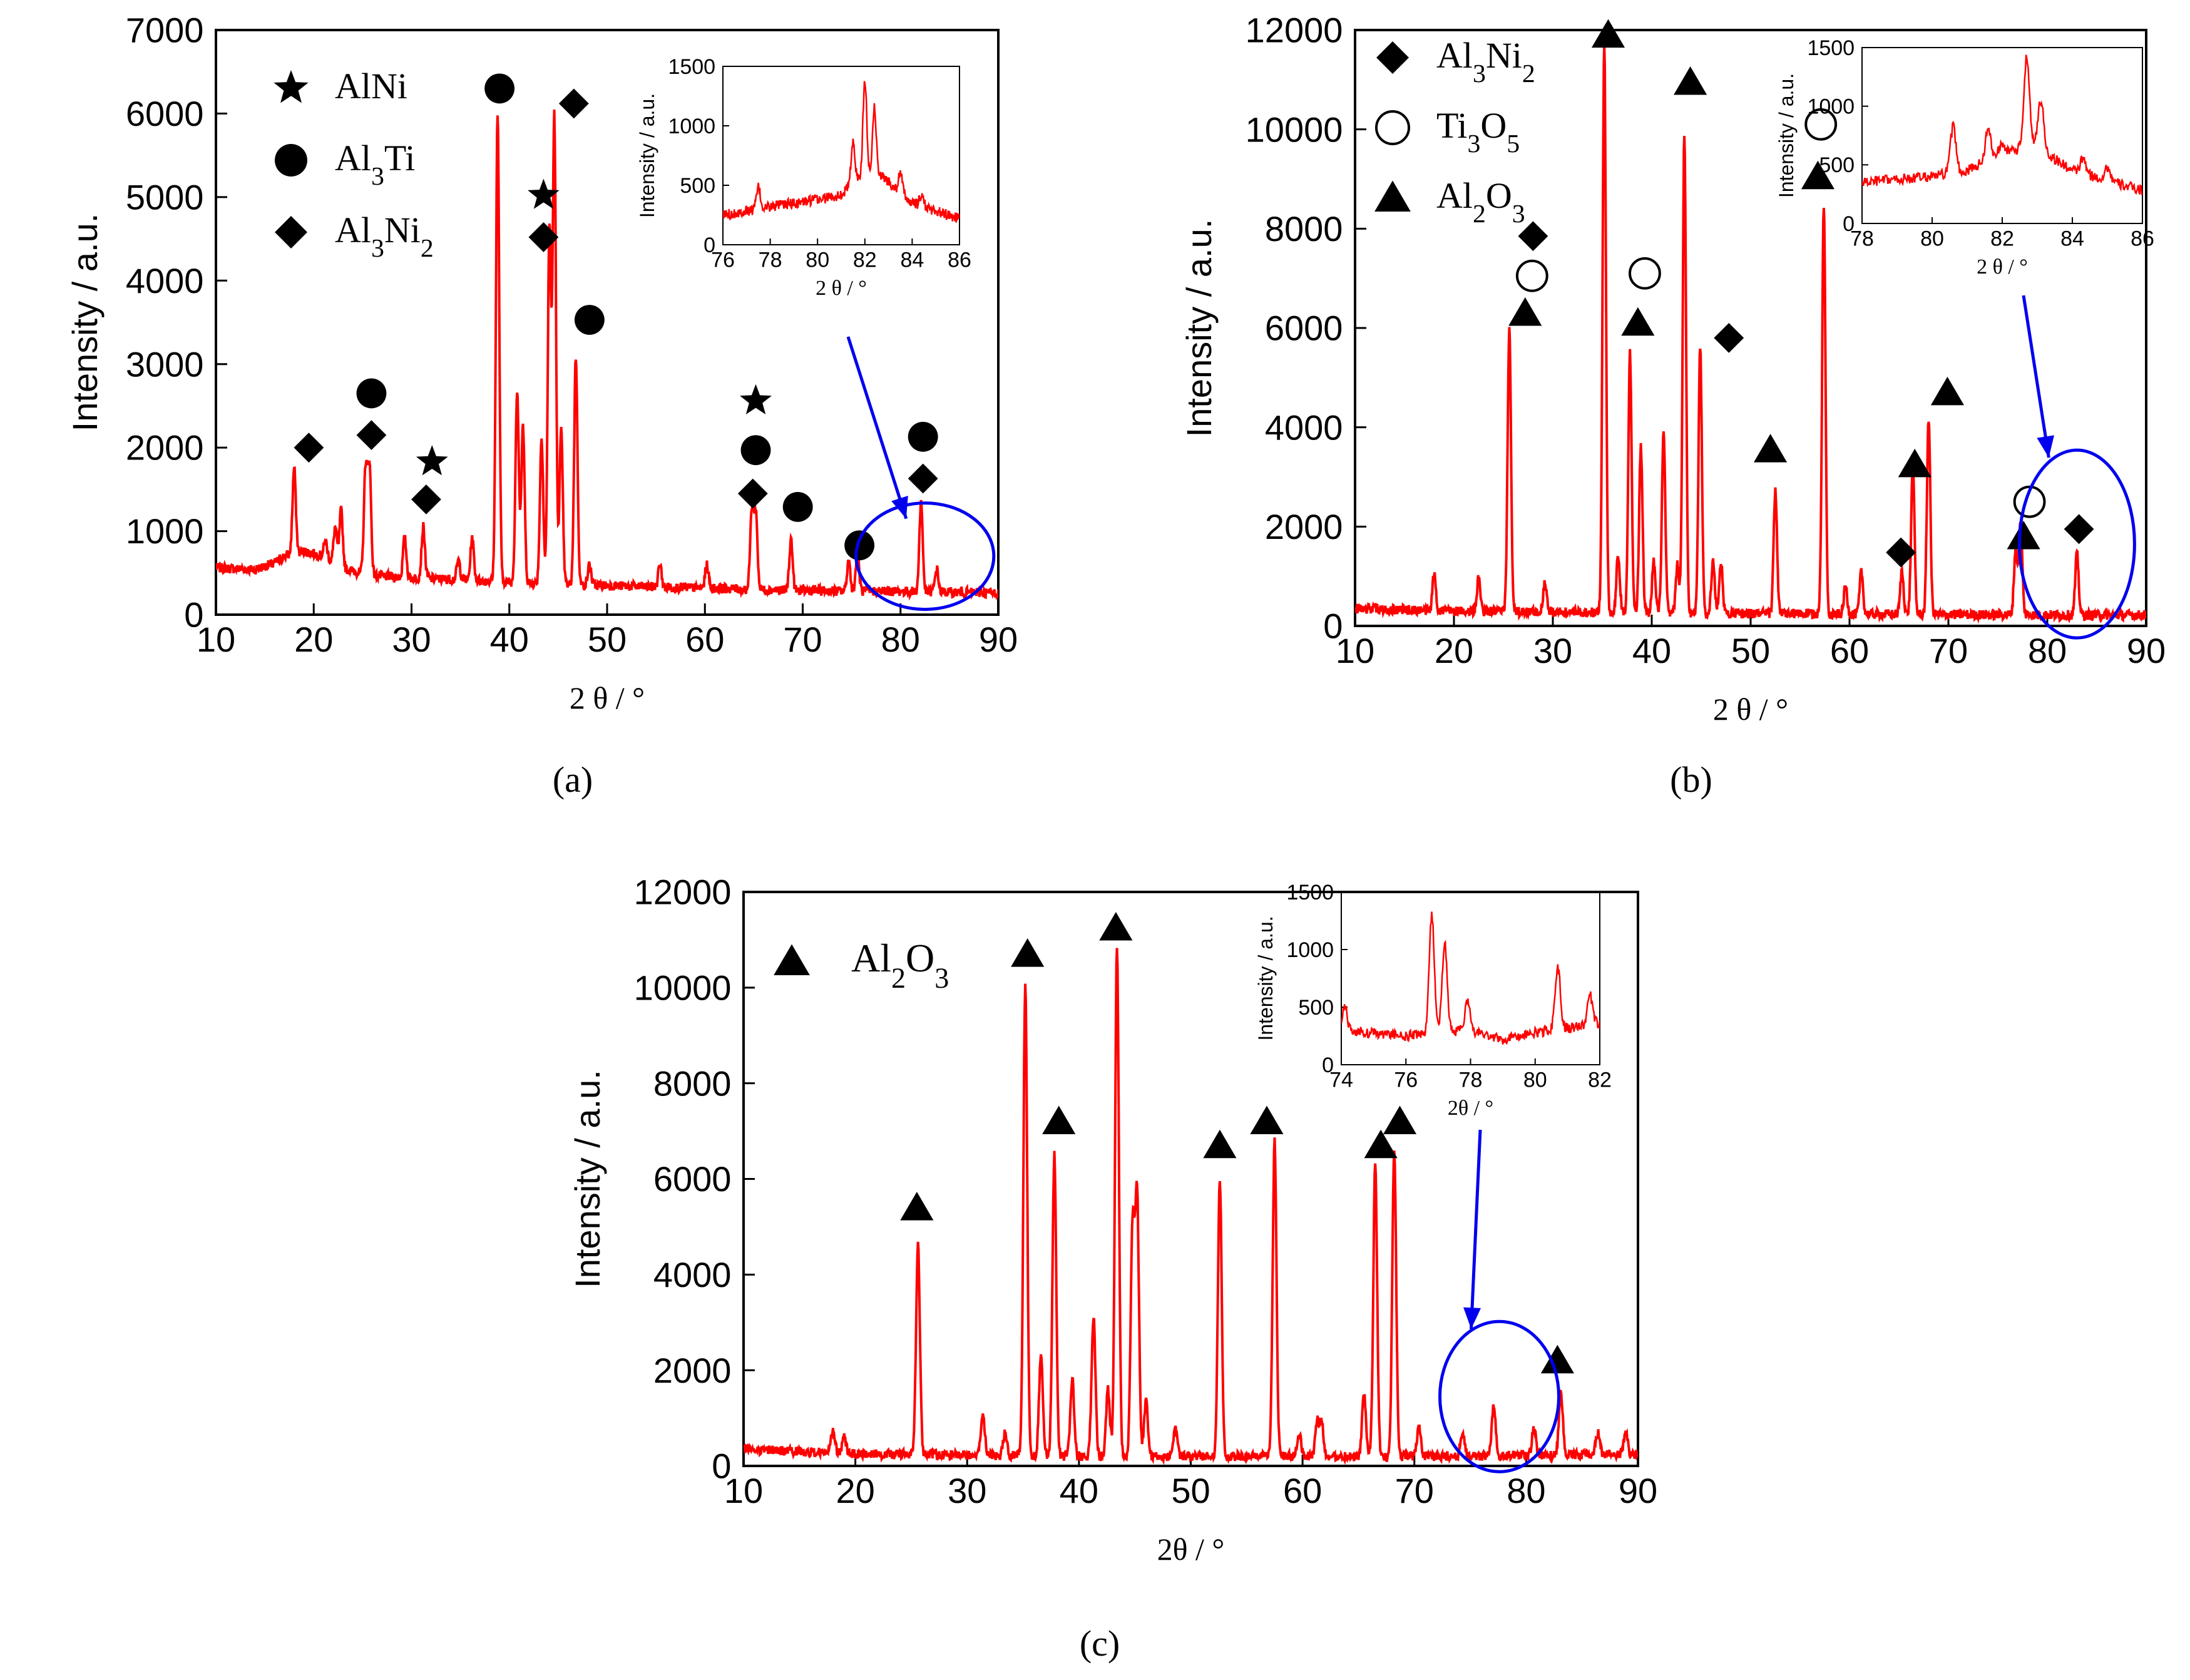  I want to click on y-tick-label: 10000, so click(683, 987).